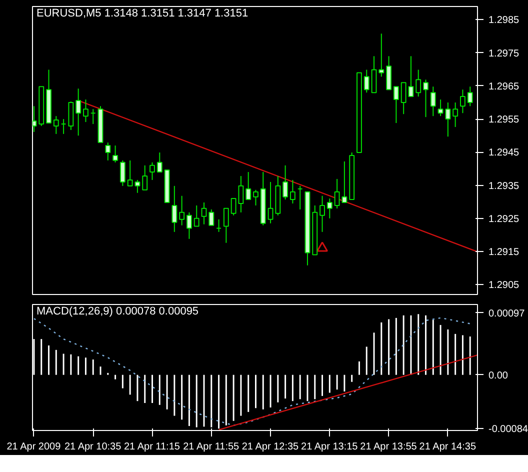  What do you see at coordinates (508, 430) in the screenshot?
I see `y-tick-label: -0.00084` at bounding box center [508, 430].